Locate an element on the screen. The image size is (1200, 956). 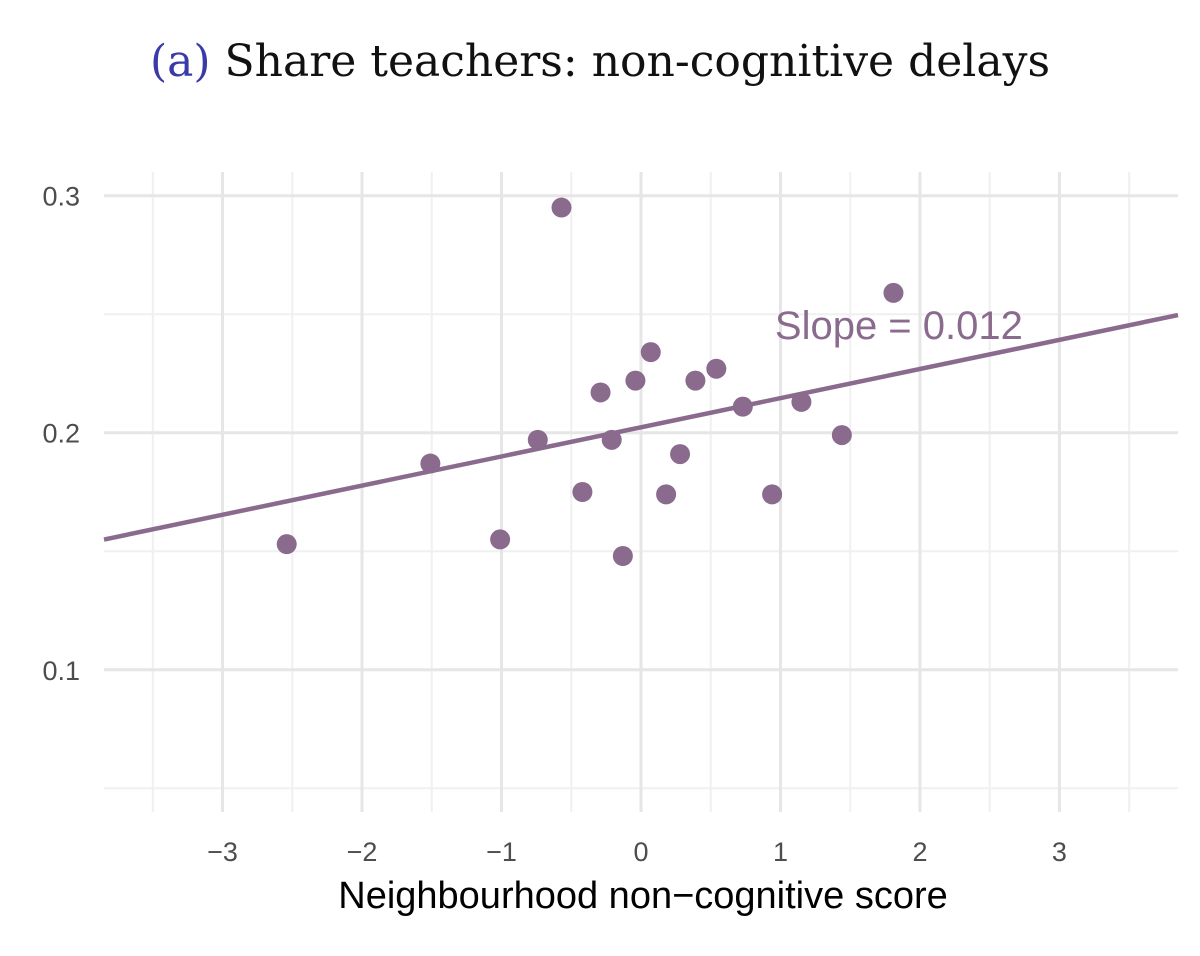
y-axis-ticks: 0.1 0.2 0.3 is located at coordinates (61, 434).